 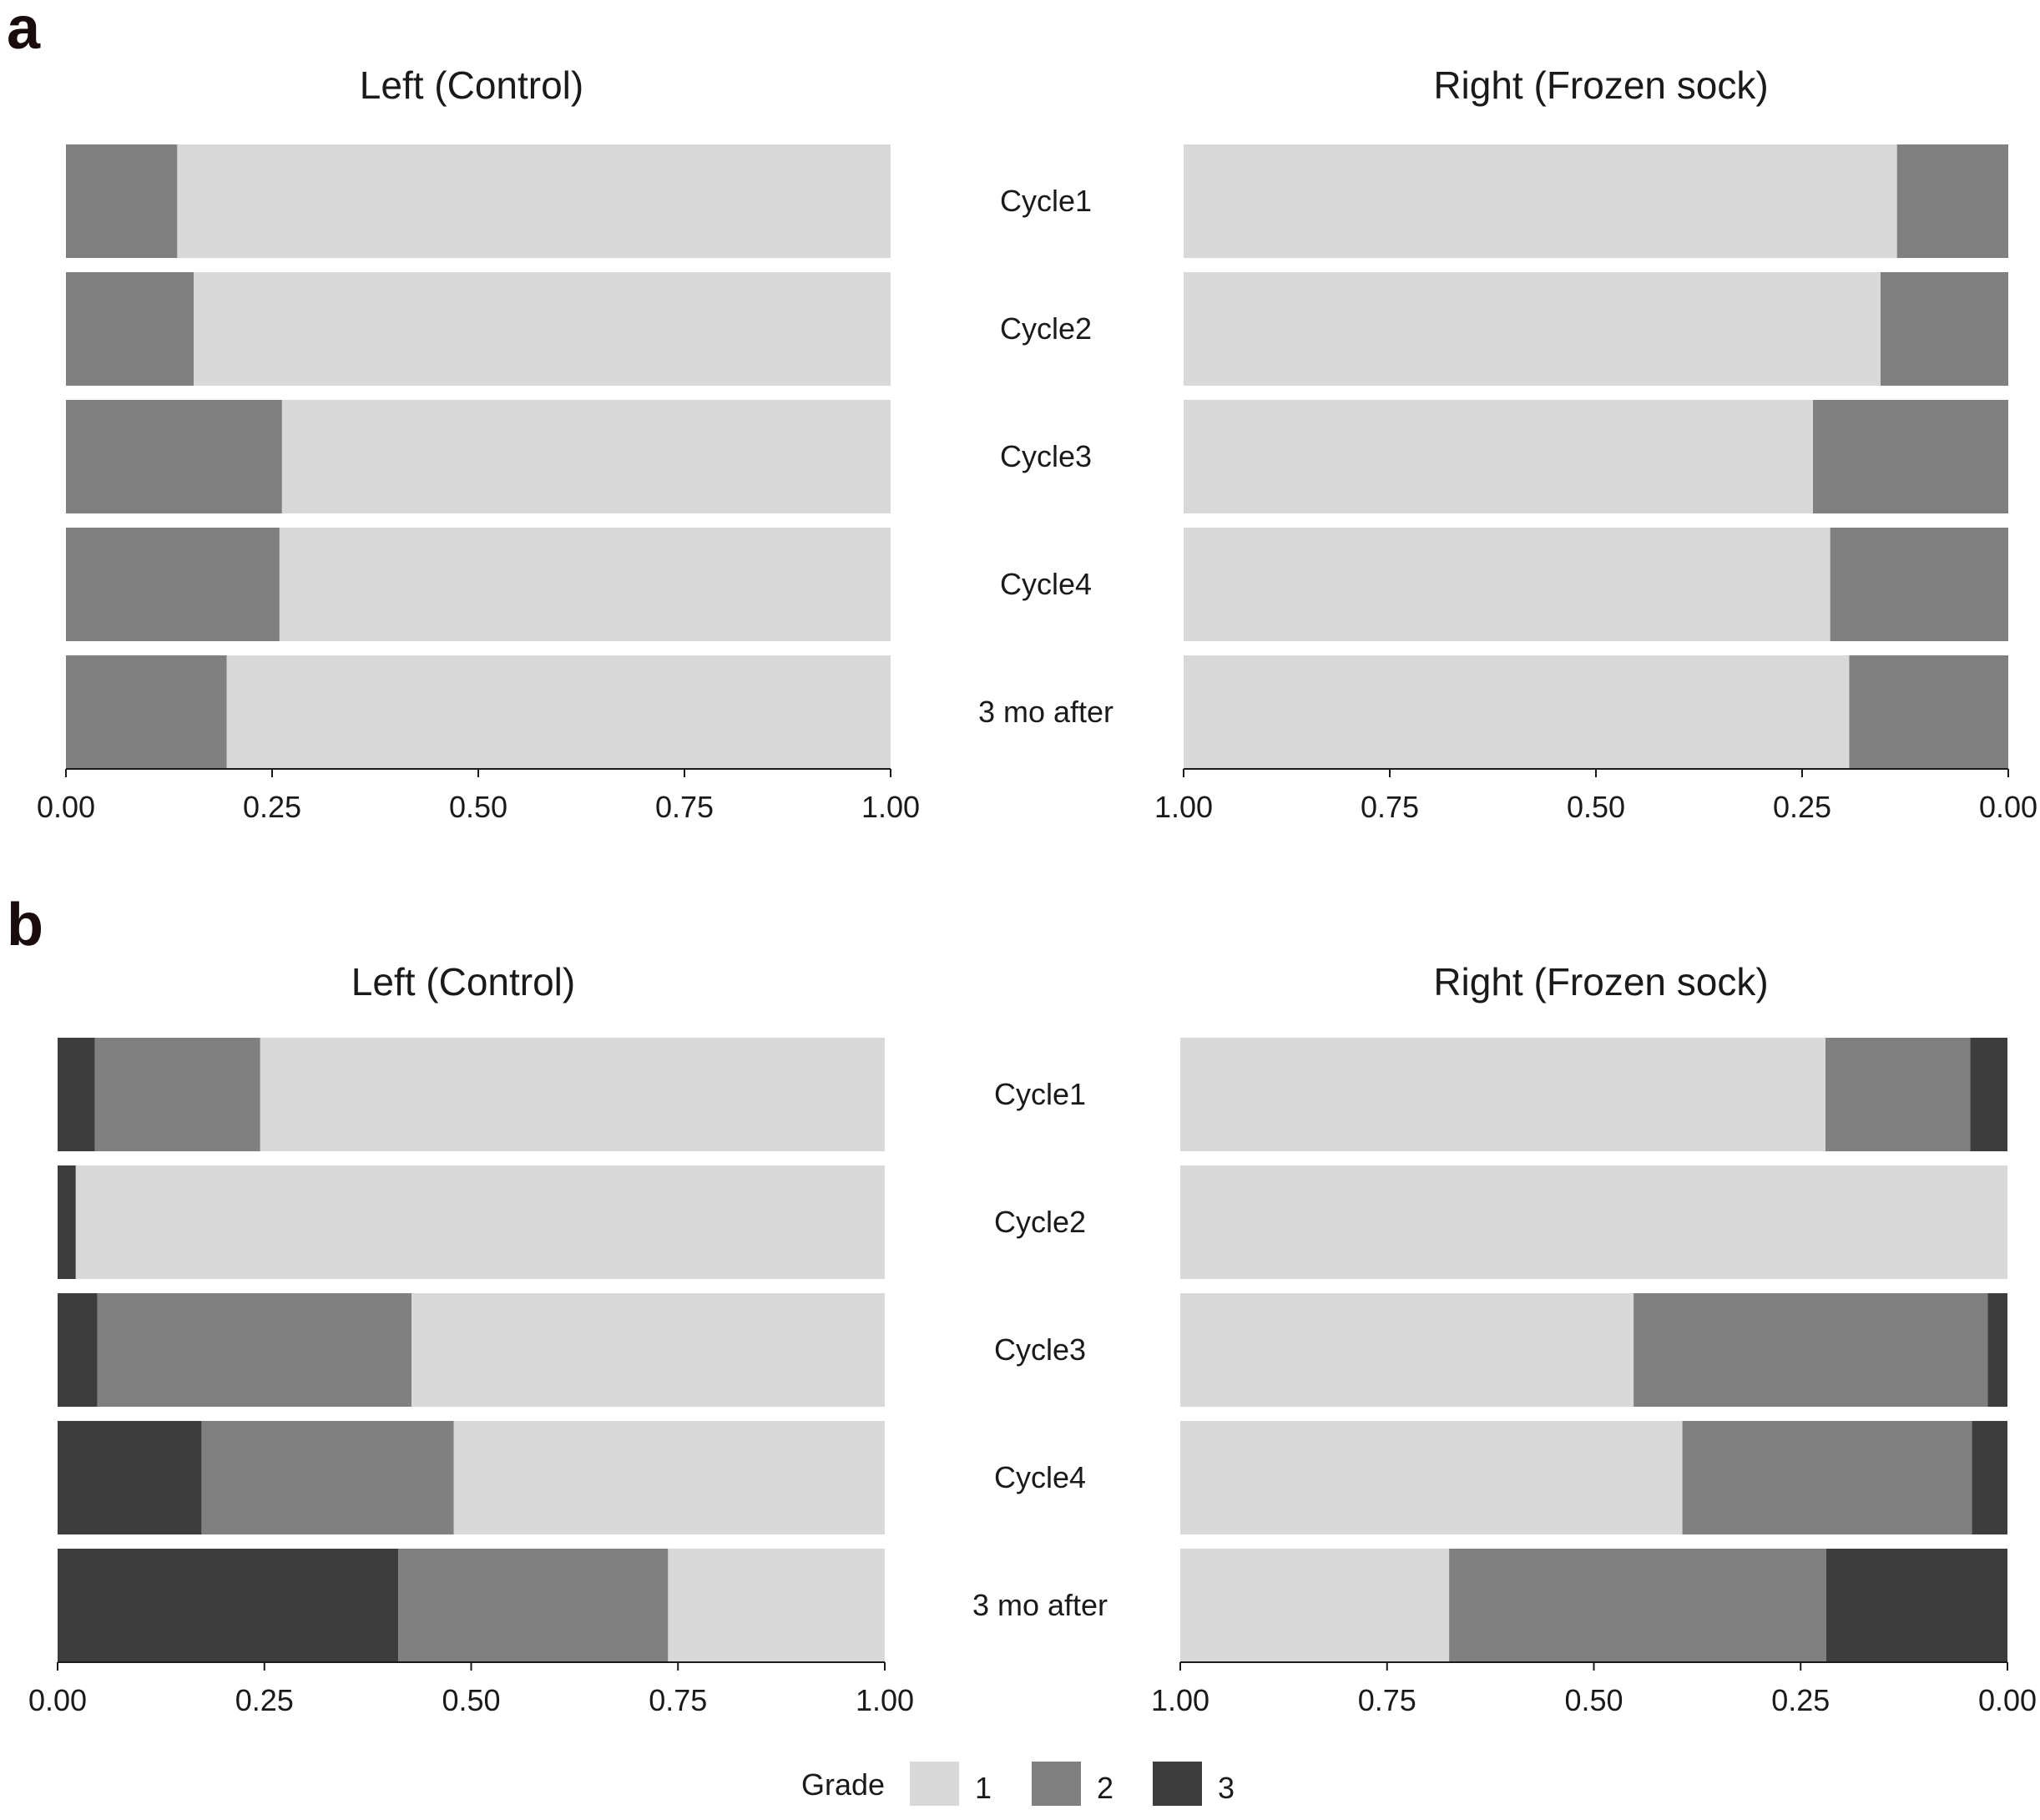 I want to click on panel-label-a: a, so click(x=24, y=31).